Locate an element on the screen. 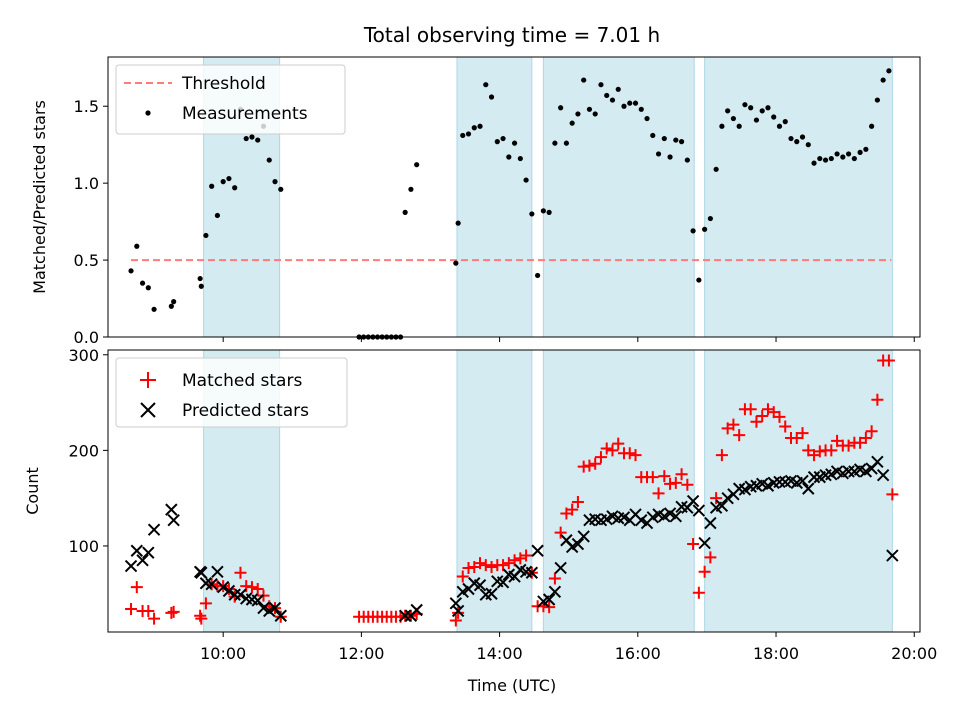 The width and height of the screenshot is (960, 720). bottom-x-ticks: 10:00 12:00 14:00 16:00 18:00 20:00 is located at coordinates (568, 647).